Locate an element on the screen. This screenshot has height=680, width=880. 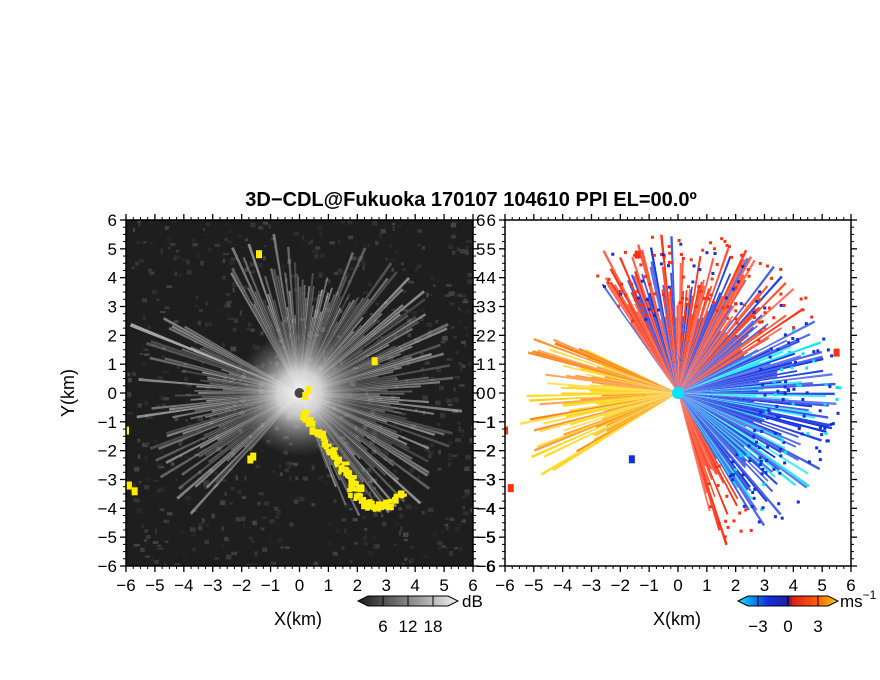
x-tick-label: 0 is located at coordinates (677, 585).